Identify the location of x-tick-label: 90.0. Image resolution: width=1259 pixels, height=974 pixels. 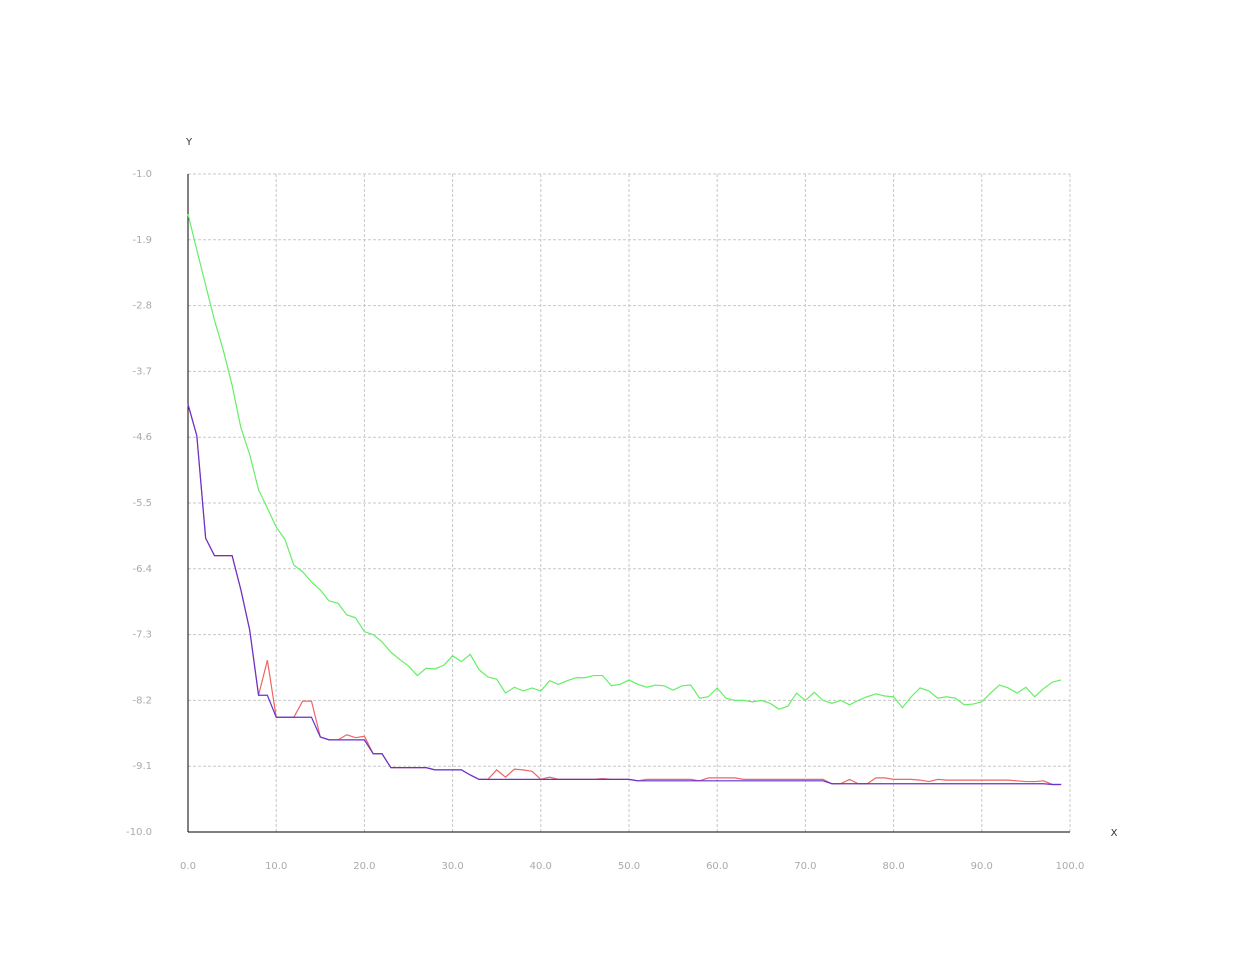
(982, 866).